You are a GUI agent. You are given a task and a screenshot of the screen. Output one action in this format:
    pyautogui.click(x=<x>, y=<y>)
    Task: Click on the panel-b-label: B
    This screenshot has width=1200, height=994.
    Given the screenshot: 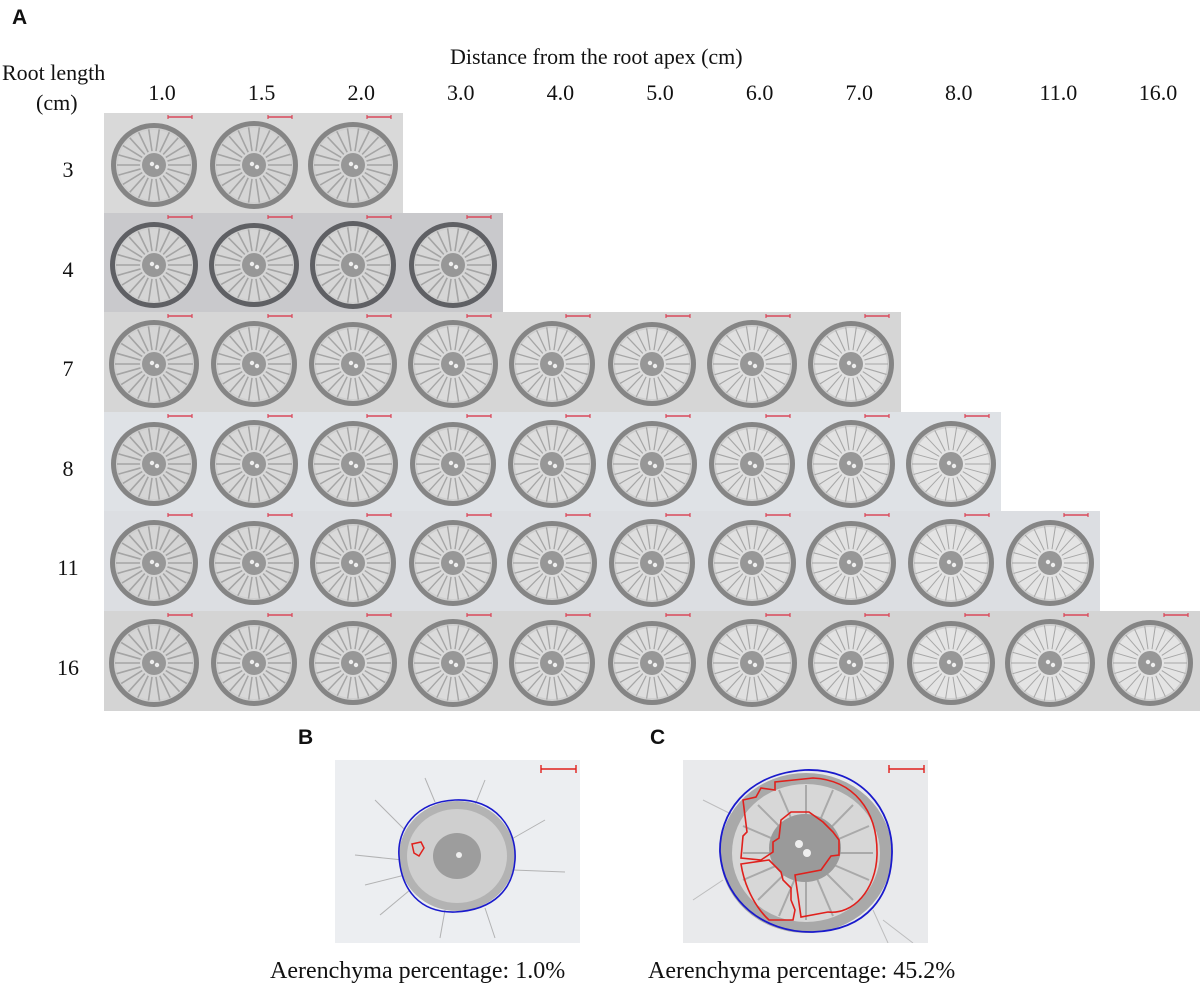 What is the action you would take?
    pyautogui.click(x=306, y=737)
    